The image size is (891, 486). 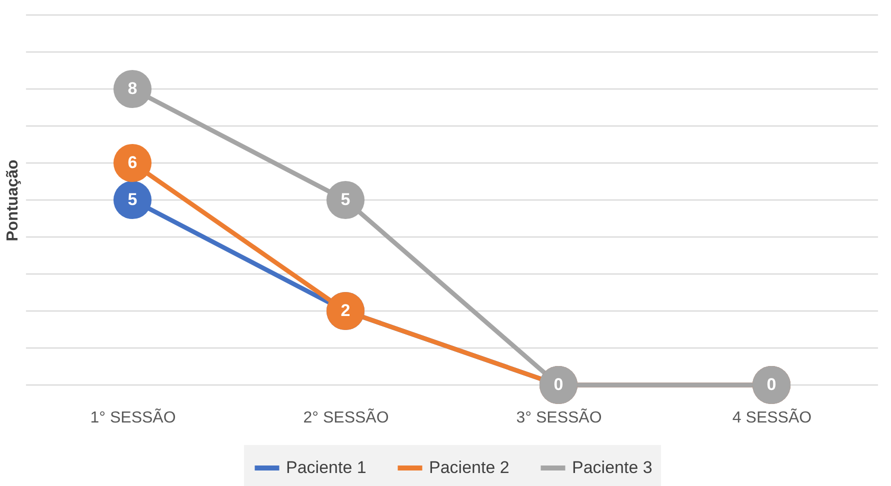 I want to click on data-label: 8, so click(x=133, y=88).